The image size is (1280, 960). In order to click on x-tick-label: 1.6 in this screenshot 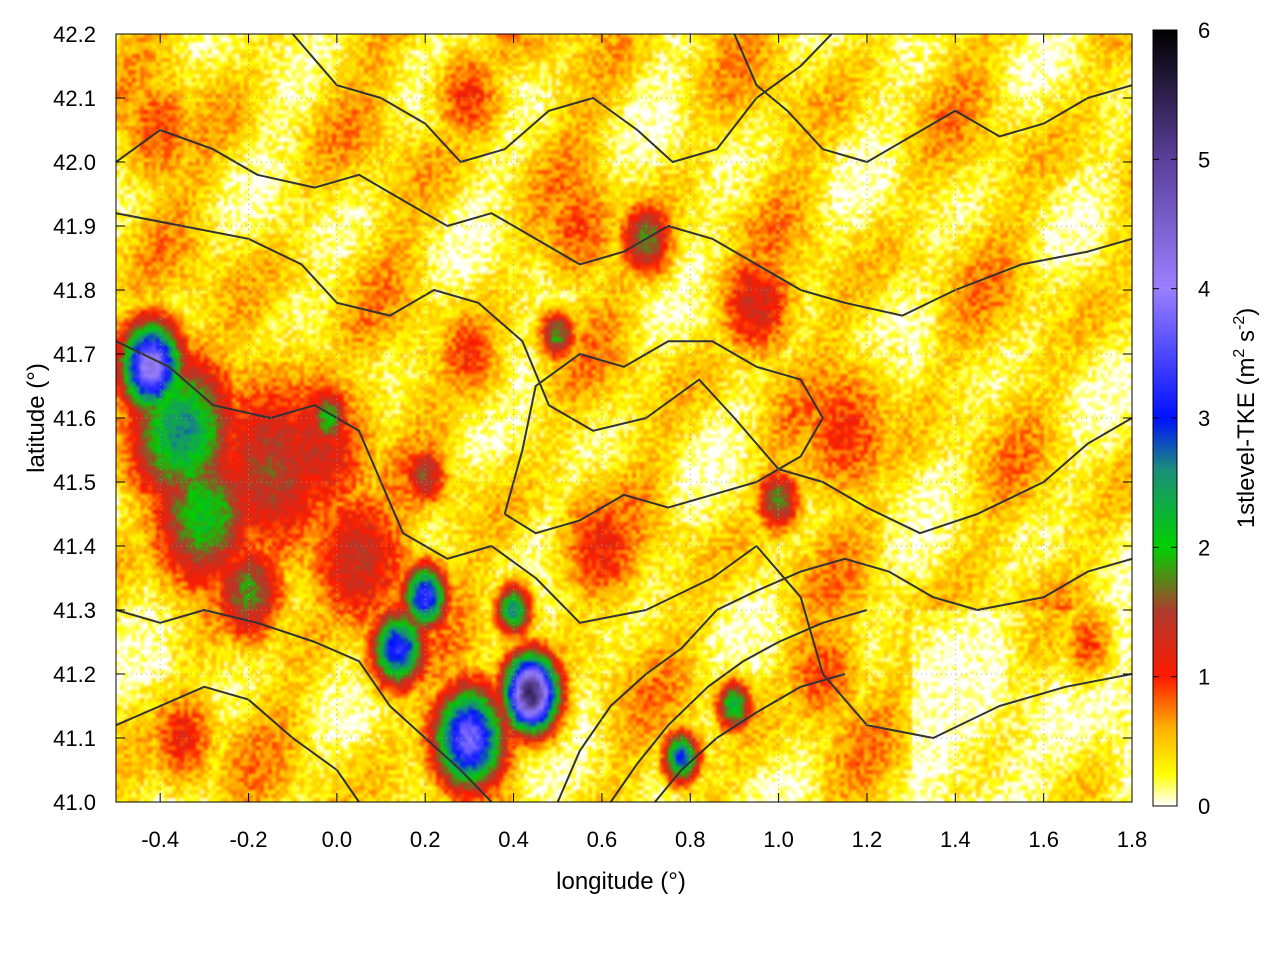, I will do `click(1043, 839)`.